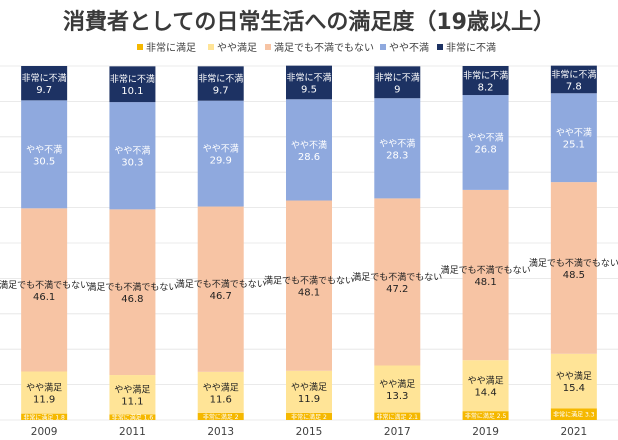 Image resolution: width=618 pixels, height=440 pixels. What do you see at coordinates (397, 289) in the screenshot?
I see `segment-value: 47.2` at bounding box center [397, 289].